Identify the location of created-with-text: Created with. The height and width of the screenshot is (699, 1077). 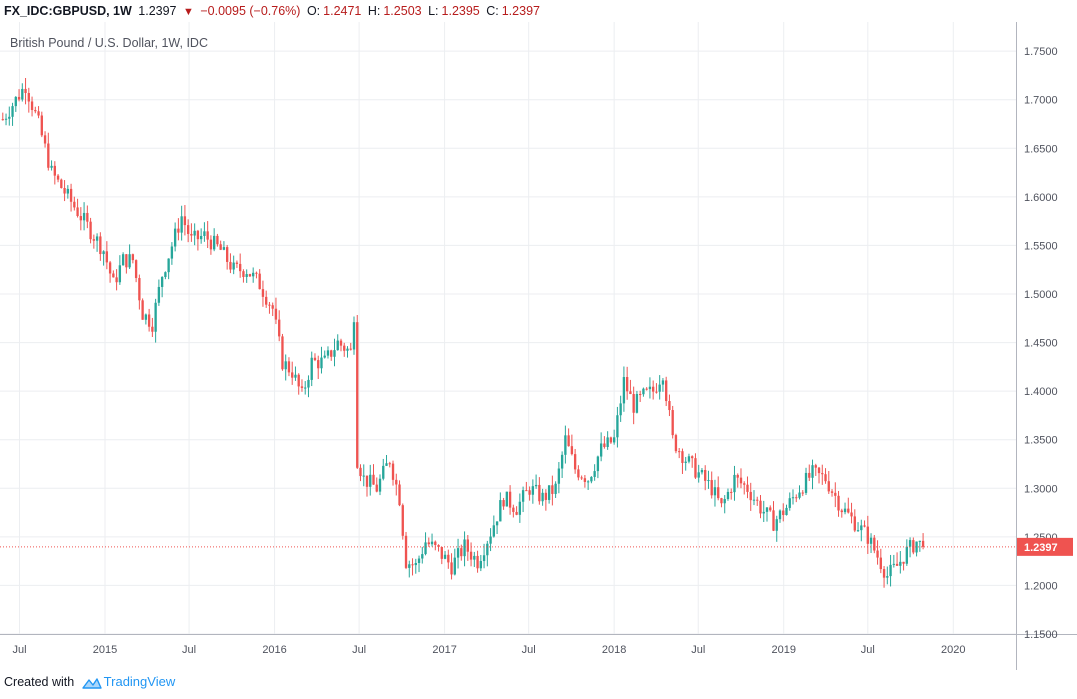
(39, 682).